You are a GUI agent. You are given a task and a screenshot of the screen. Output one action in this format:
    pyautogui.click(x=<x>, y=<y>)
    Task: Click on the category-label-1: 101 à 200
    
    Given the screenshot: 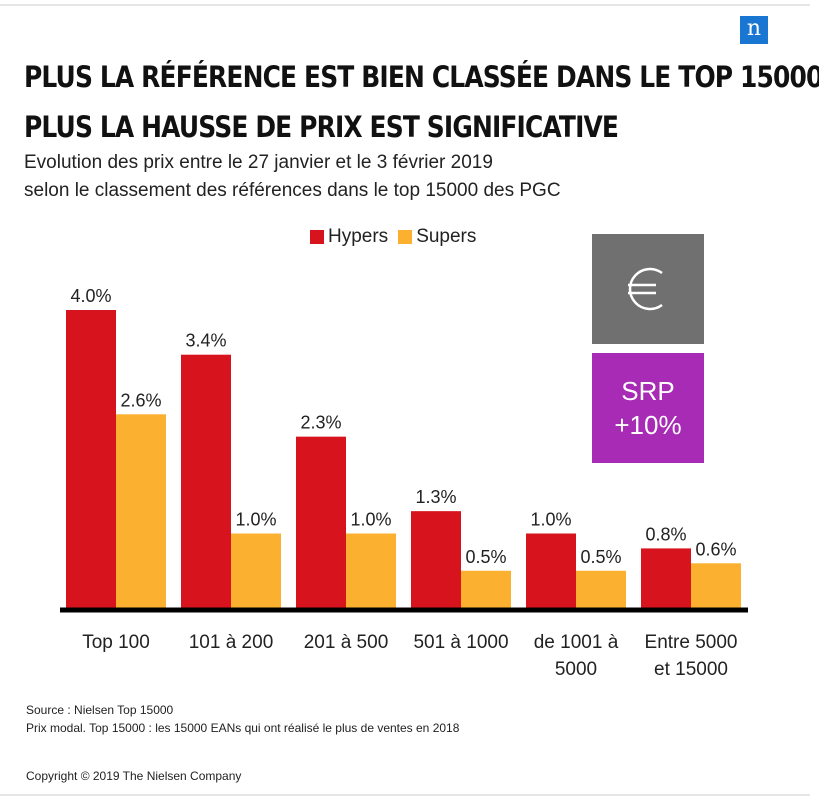 What is the action you would take?
    pyautogui.click(x=231, y=642)
    